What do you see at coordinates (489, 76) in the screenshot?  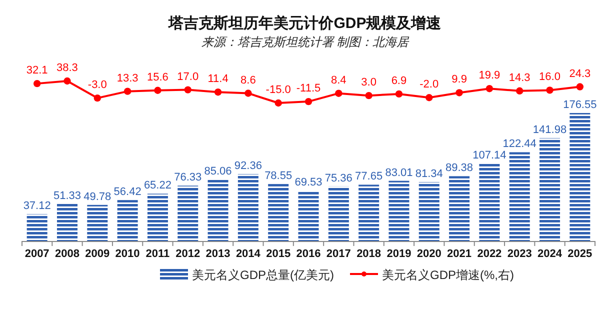 I see `data-label: 19.9` at bounding box center [489, 76].